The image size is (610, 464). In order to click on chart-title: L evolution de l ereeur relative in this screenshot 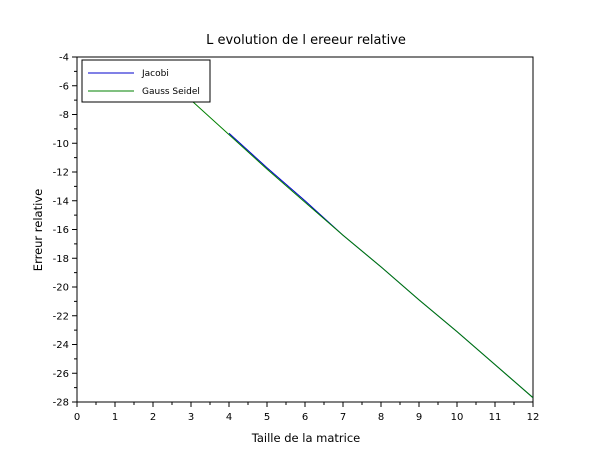, I will do `click(306, 40)`.